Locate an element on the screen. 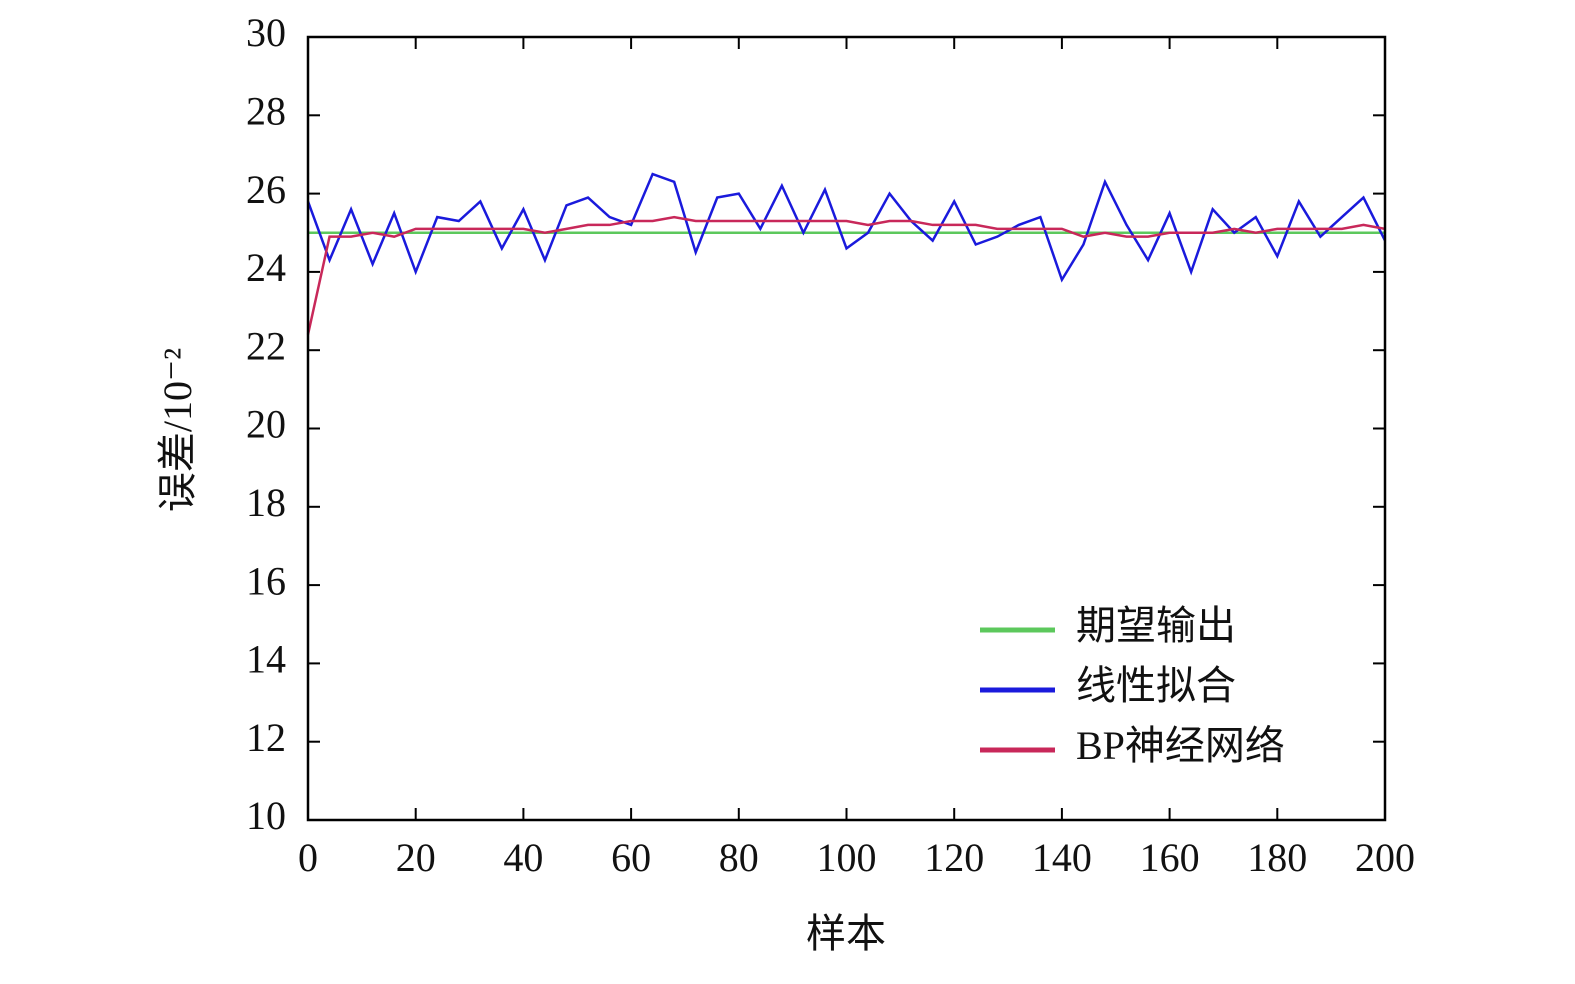  y-tick-label: 28 is located at coordinates (266, 110).